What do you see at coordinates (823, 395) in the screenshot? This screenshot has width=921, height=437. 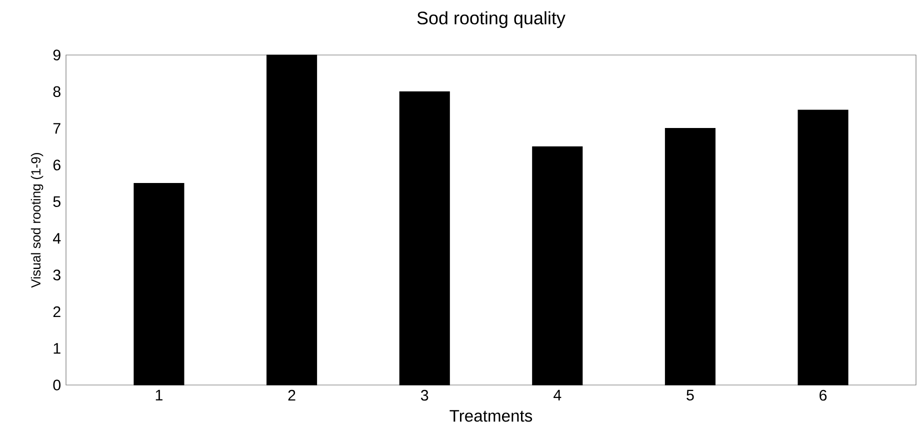 I see `x-tick-label: 6` at bounding box center [823, 395].